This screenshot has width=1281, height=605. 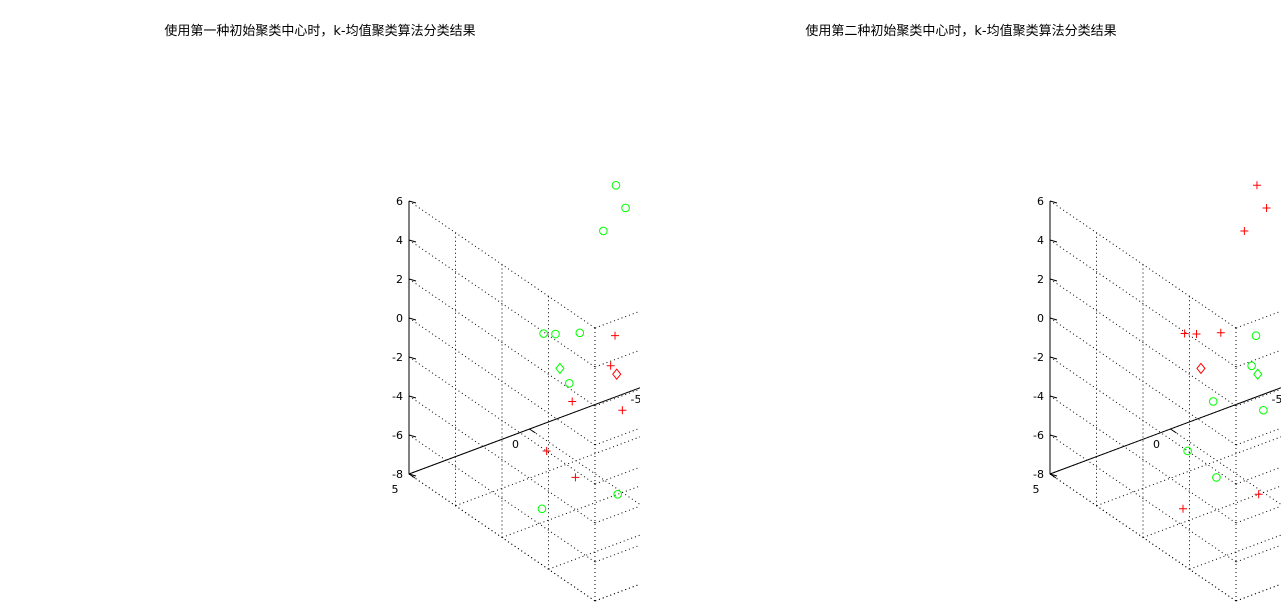 What do you see at coordinates (1040, 240) in the screenshot?
I see `z-tick-label: 4` at bounding box center [1040, 240].